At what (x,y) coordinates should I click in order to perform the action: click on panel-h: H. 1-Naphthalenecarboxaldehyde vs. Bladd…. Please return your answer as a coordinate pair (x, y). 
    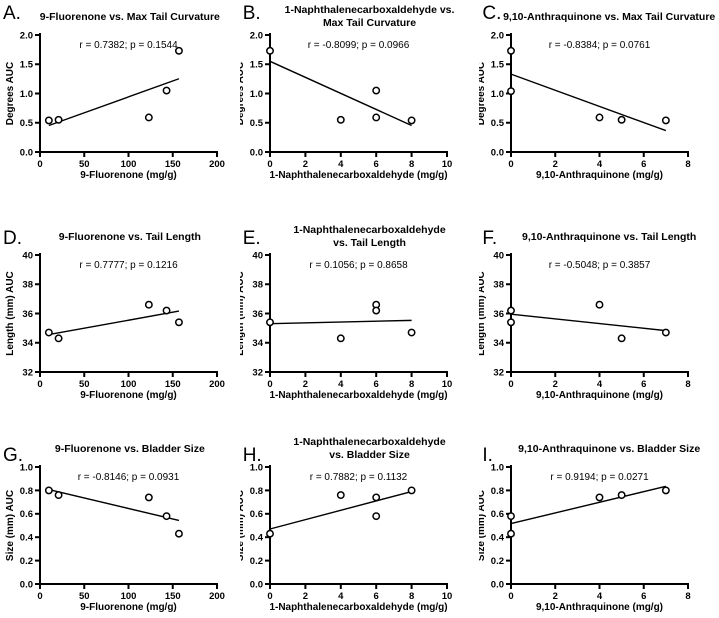
    Looking at the image, I should click on (360, 515).